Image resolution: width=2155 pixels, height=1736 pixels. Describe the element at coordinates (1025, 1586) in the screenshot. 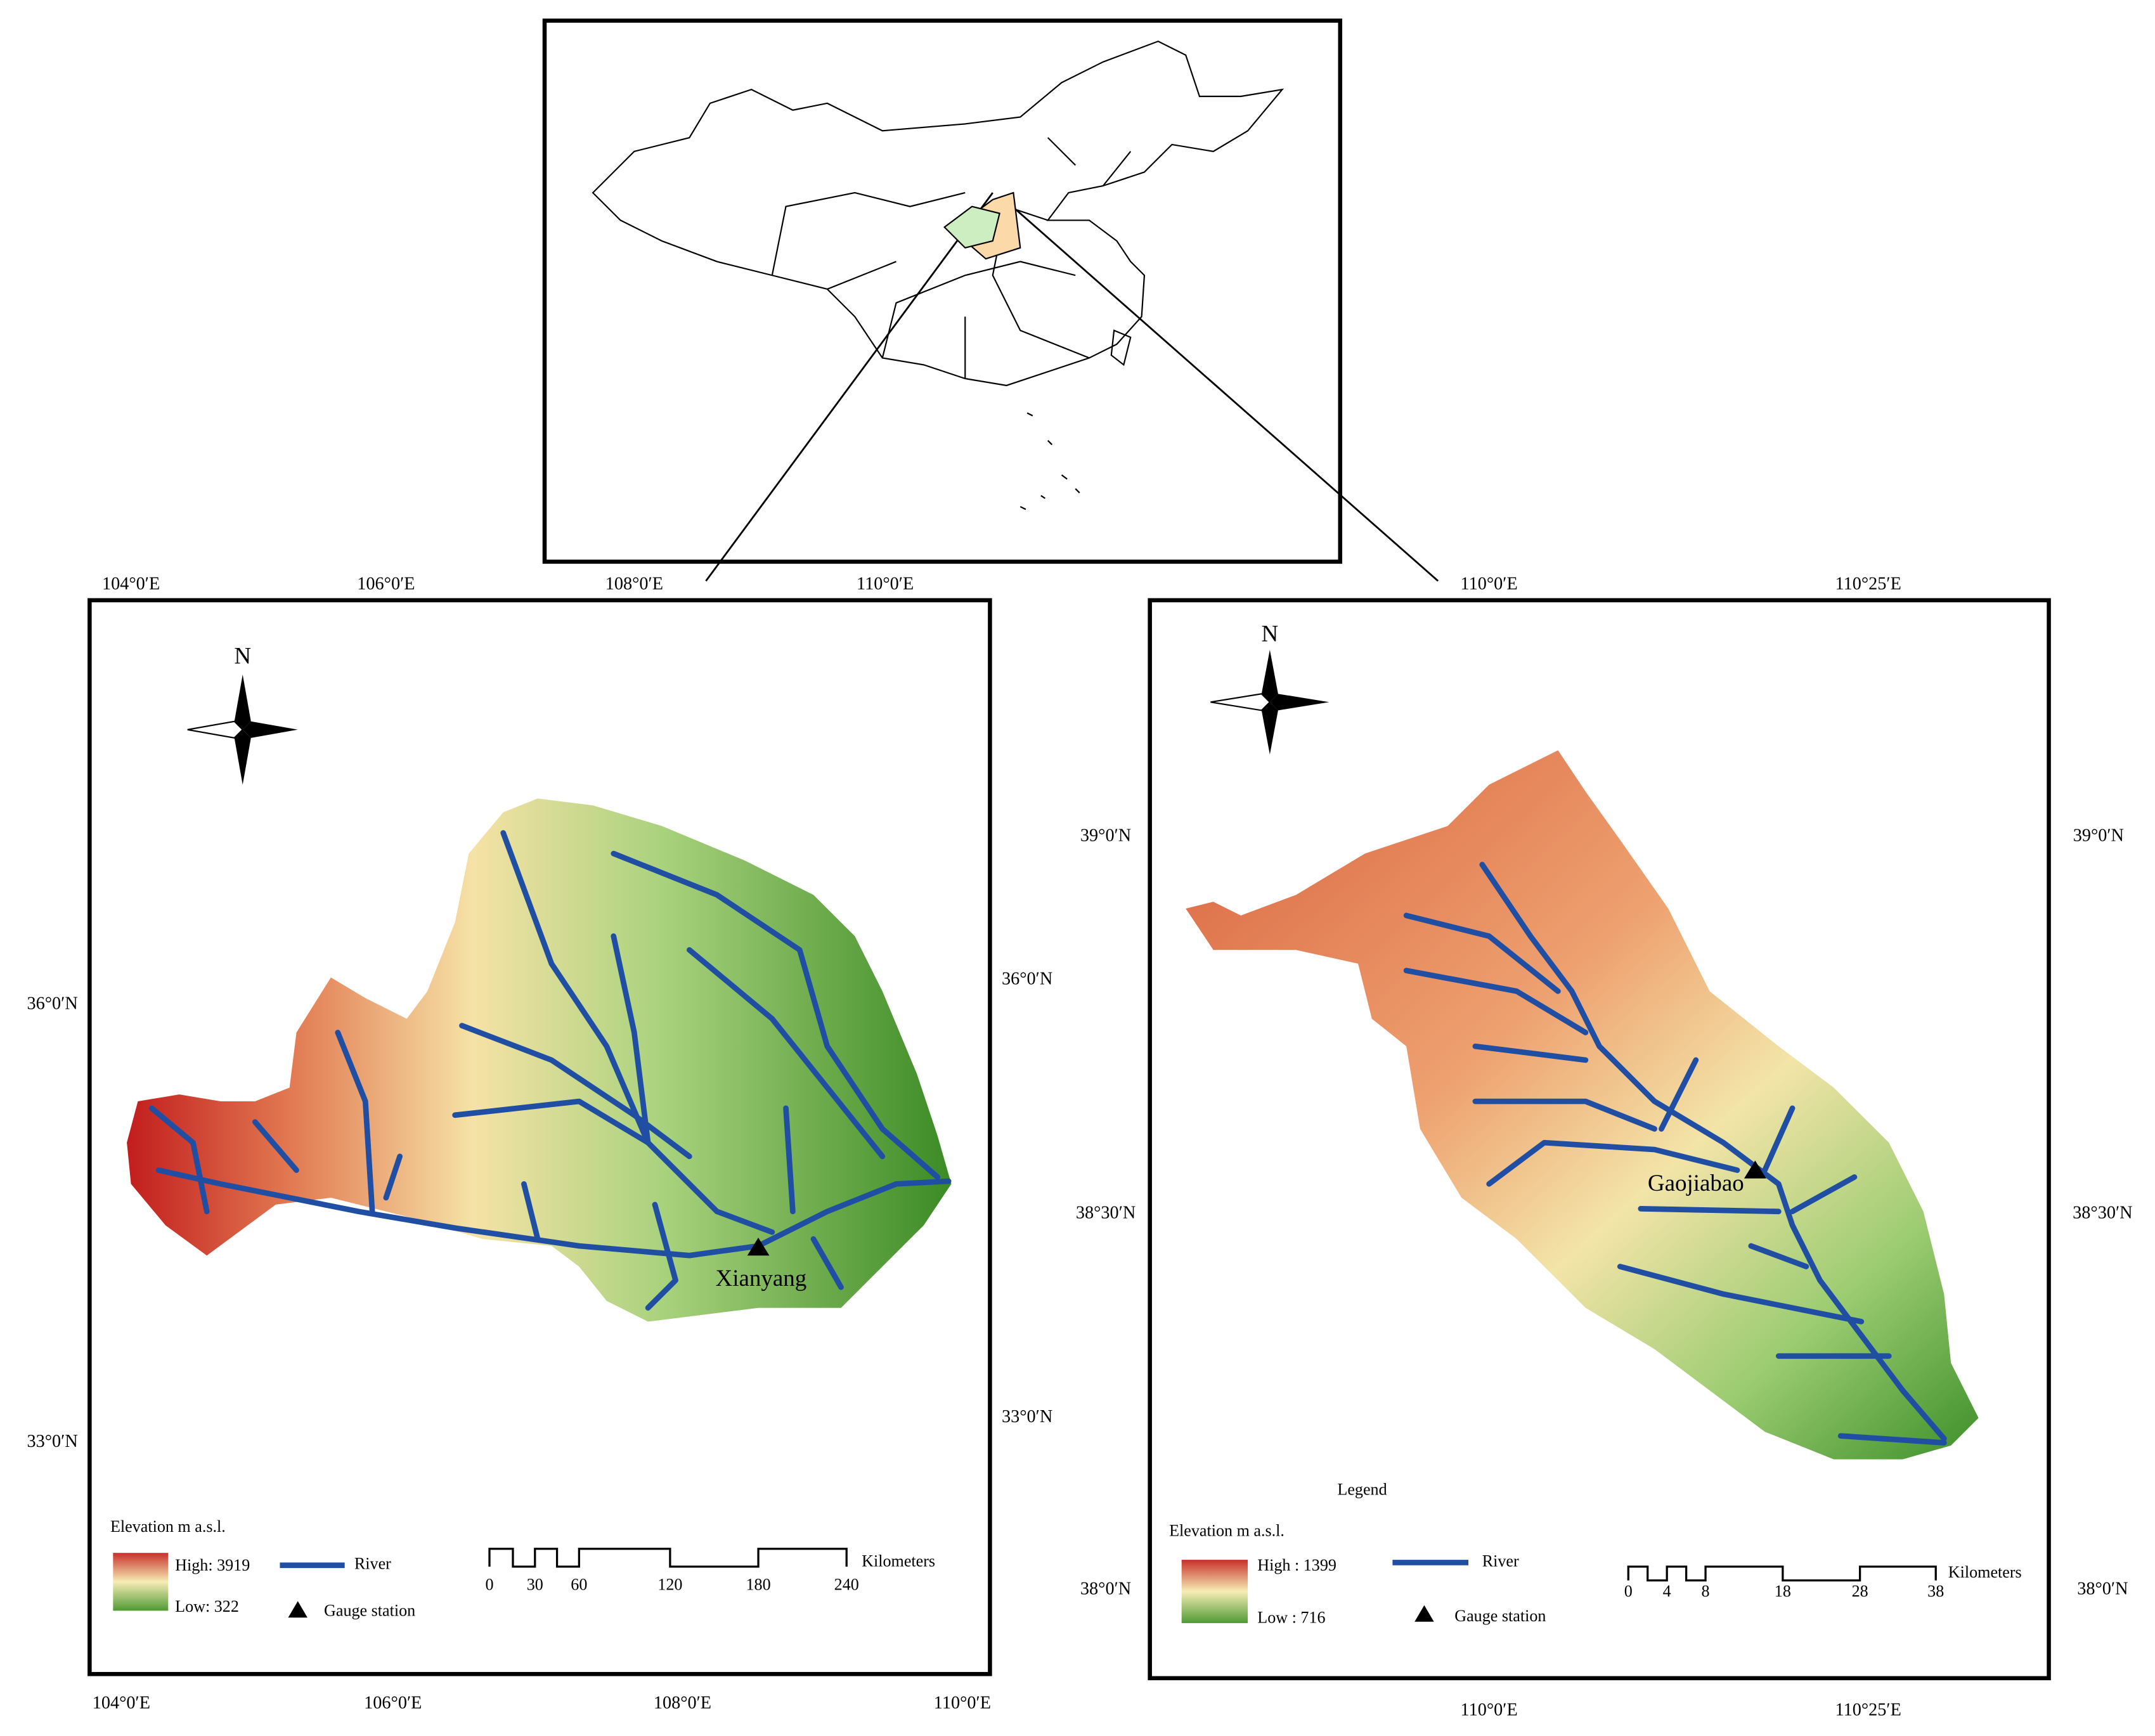

I see `legend-graphics` at that location.